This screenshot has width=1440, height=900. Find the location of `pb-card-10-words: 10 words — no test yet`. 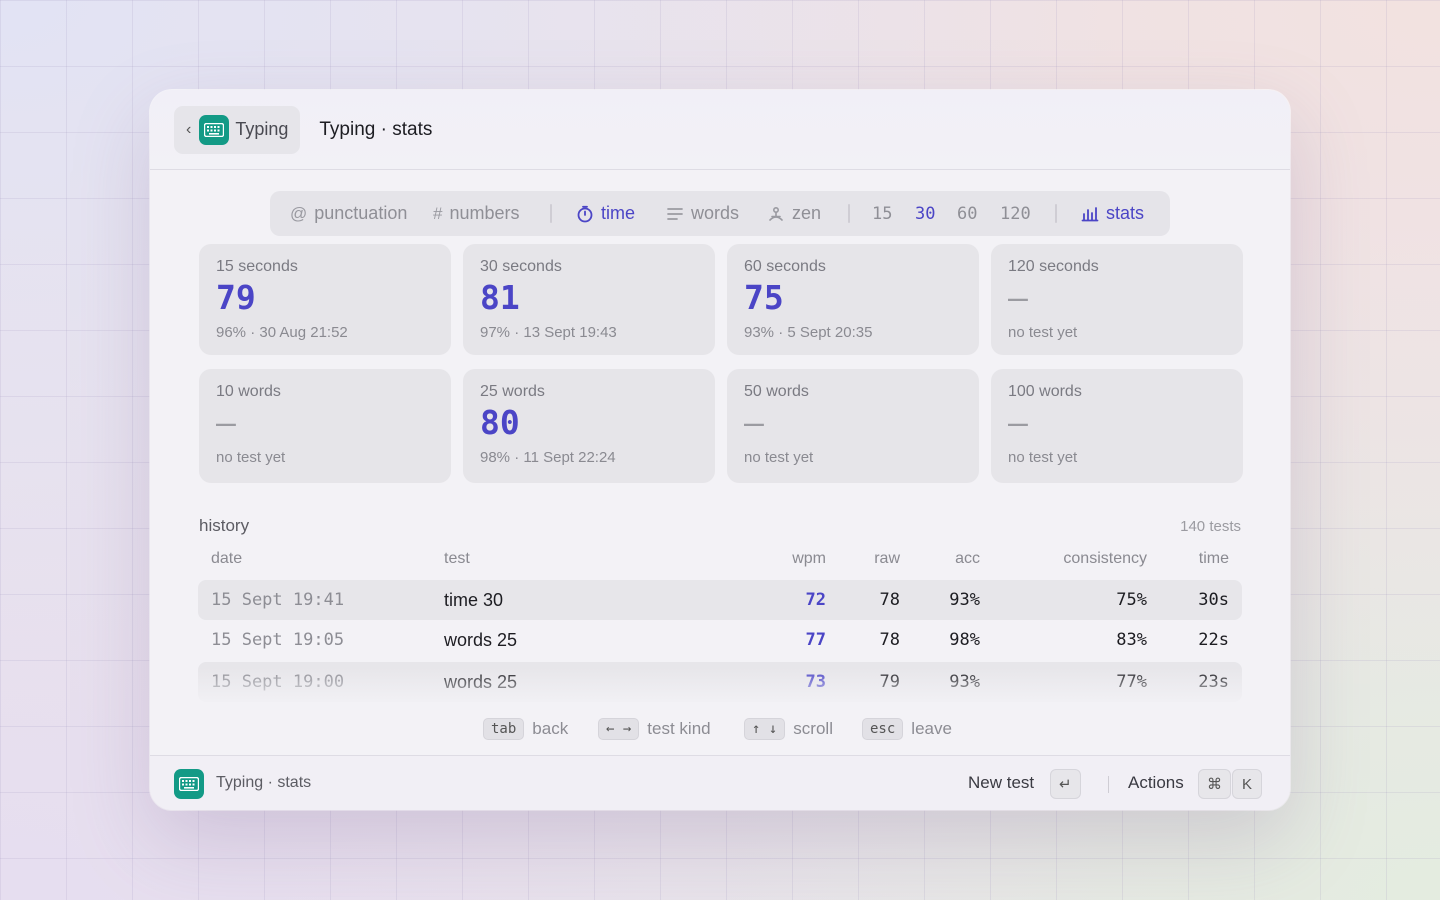

pb-card-10-words: 10 words — no test yet is located at coordinates (325, 426).